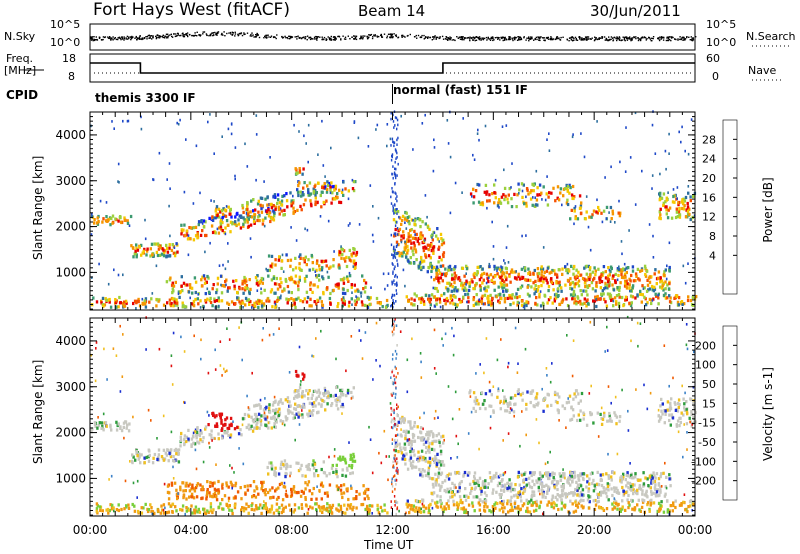 The height and width of the screenshot is (554, 800). I want to click on strip-layer, so click(407, 63).